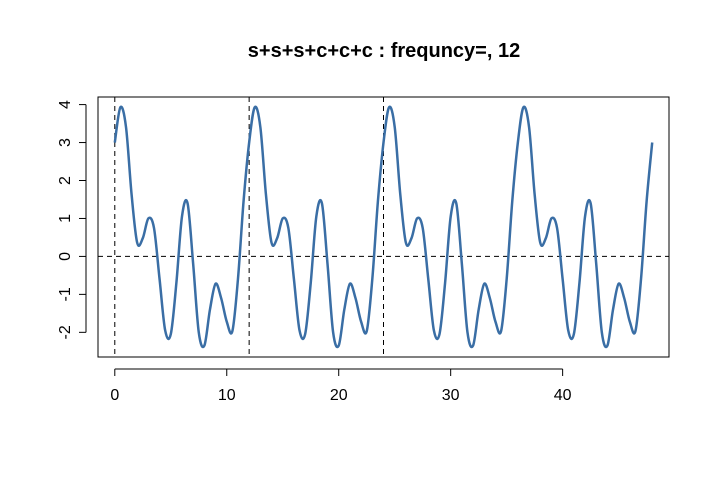 Image resolution: width=720 pixels, height=480 pixels. I want to click on y-tick-label: 2, so click(65, 180).